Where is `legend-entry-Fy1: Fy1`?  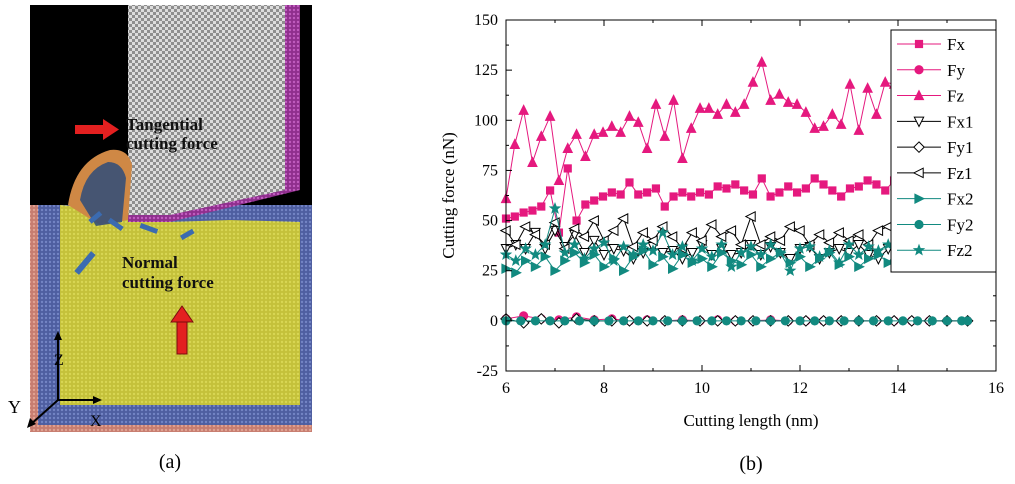 legend-entry-Fy1: Fy1 is located at coordinates (935, 147).